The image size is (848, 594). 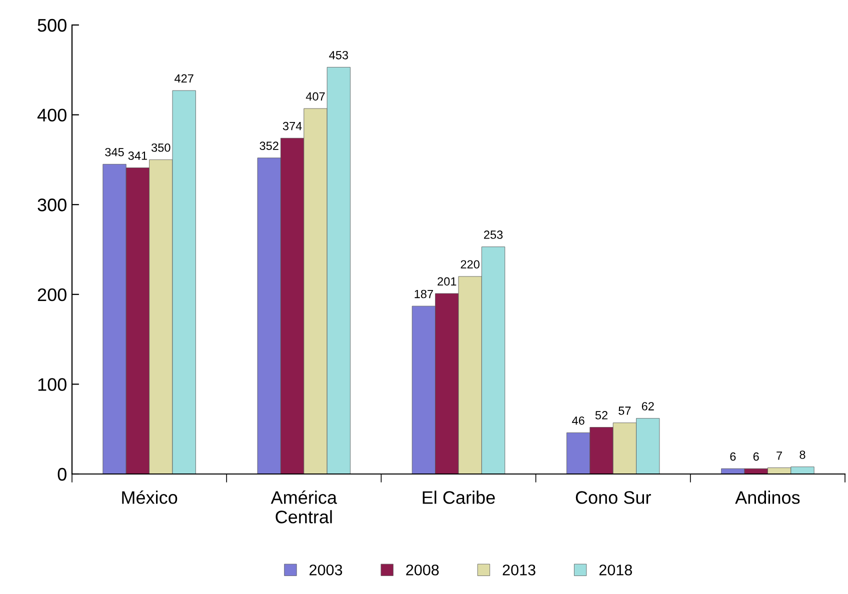 What do you see at coordinates (52, 205) in the screenshot?
I see `y-tick-label: 300` at bounding box center [52, 205].